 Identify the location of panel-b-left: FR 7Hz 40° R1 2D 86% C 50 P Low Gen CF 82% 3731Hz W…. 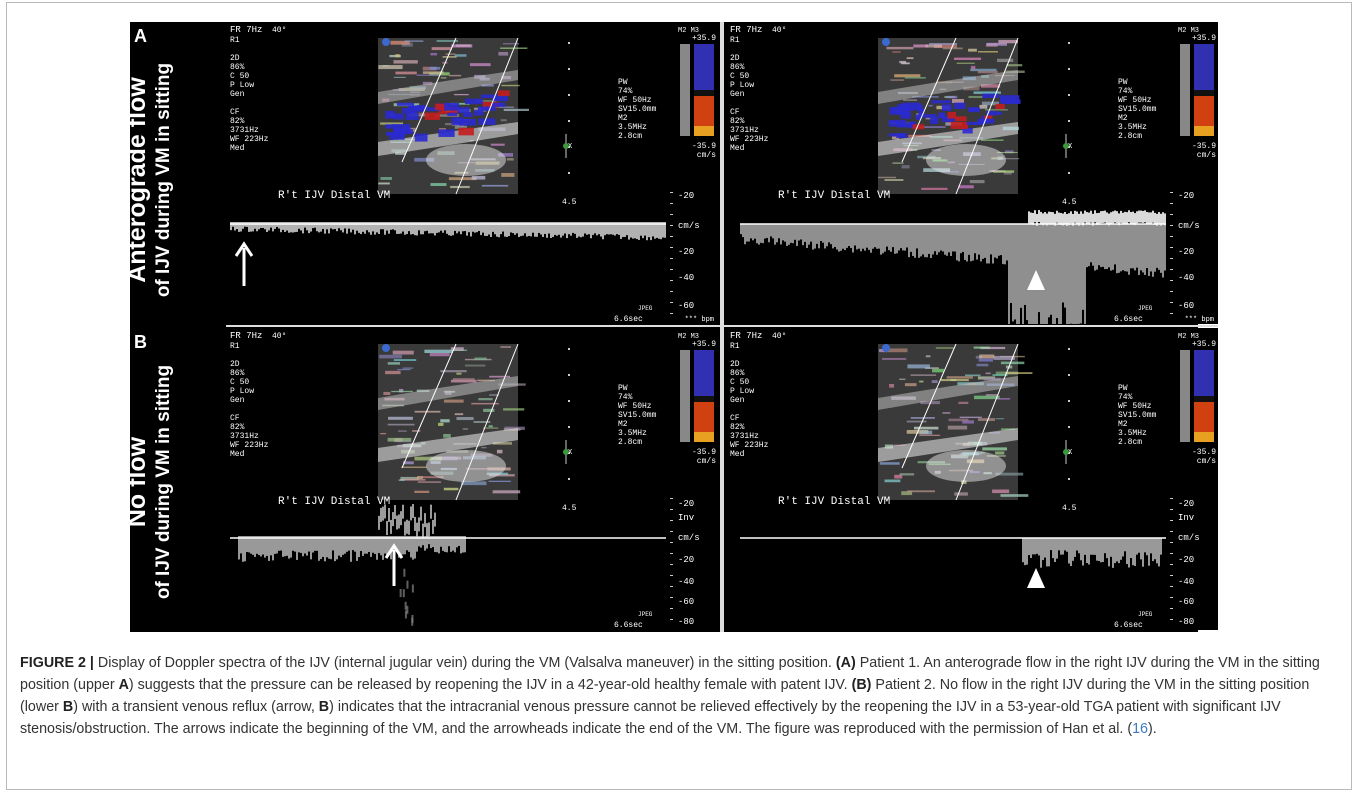
(472, 479).